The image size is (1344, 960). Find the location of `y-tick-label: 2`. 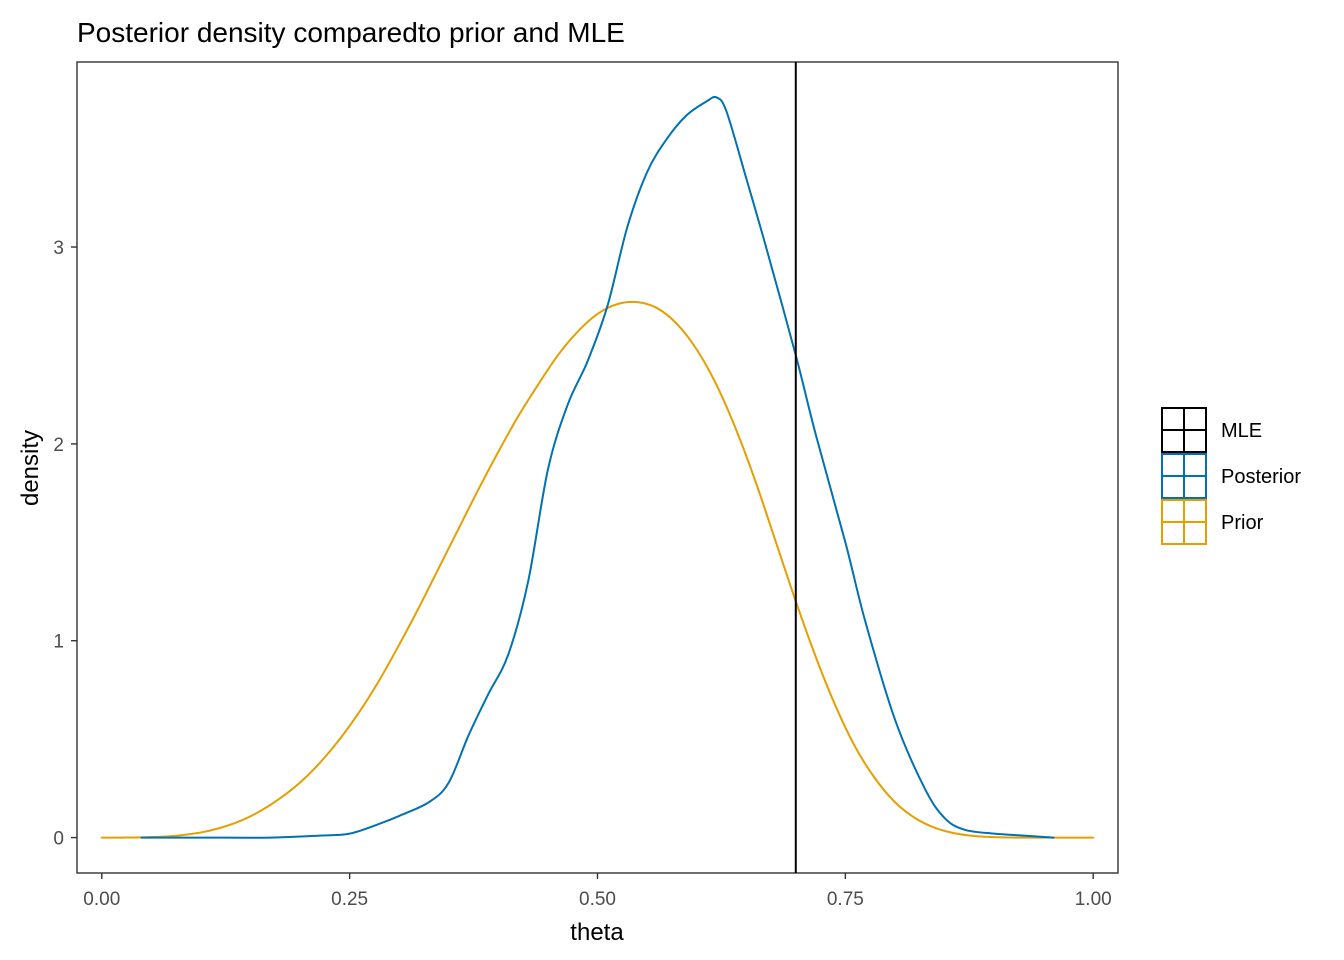

y-tick-label: 2 is located at coordinates (58, 445).